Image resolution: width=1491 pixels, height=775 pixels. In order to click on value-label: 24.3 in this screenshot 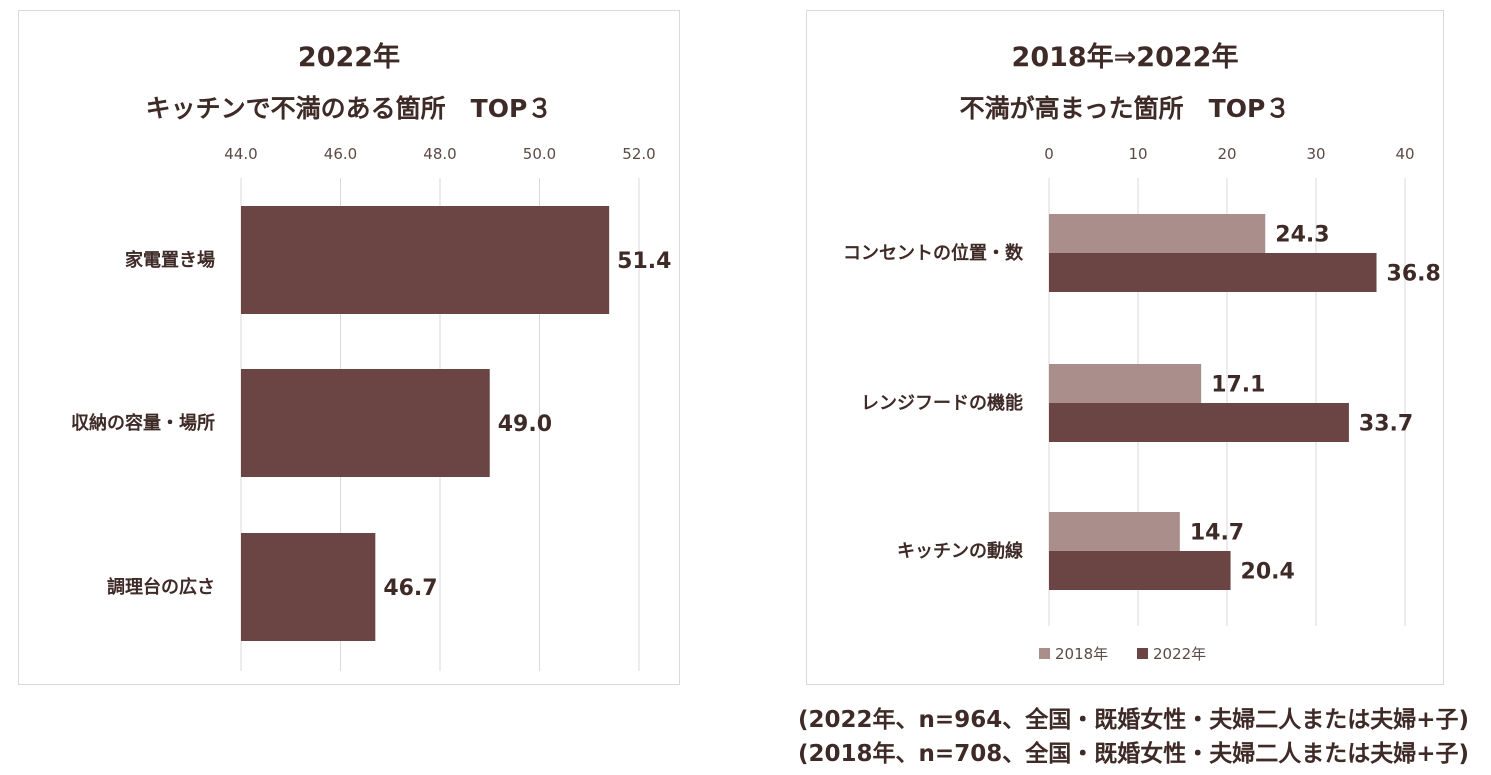, I will do `click(1302, 235)`.